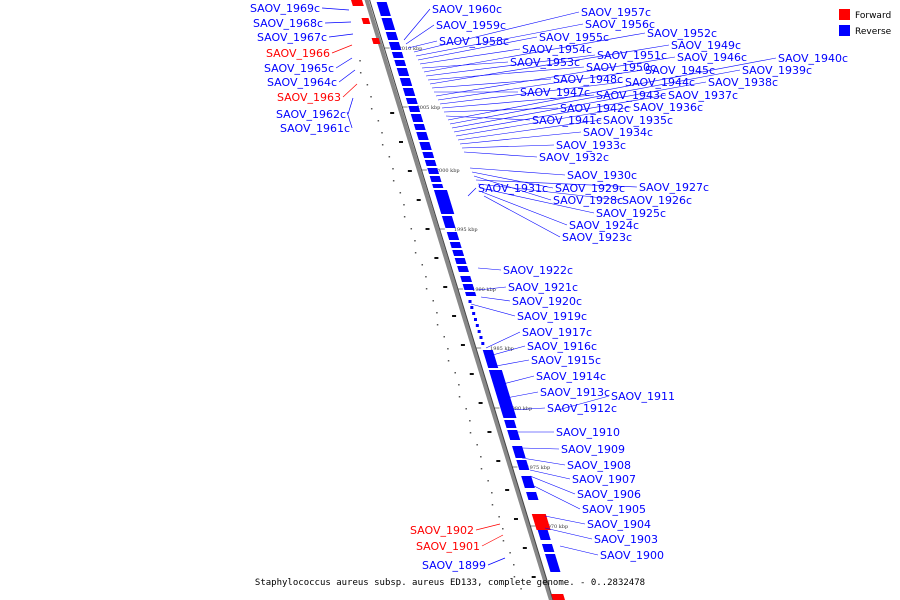  Describe the element at coordinates (680, 70) in the screenshot. I see `gene-label: SAOV_1945c` at that location.